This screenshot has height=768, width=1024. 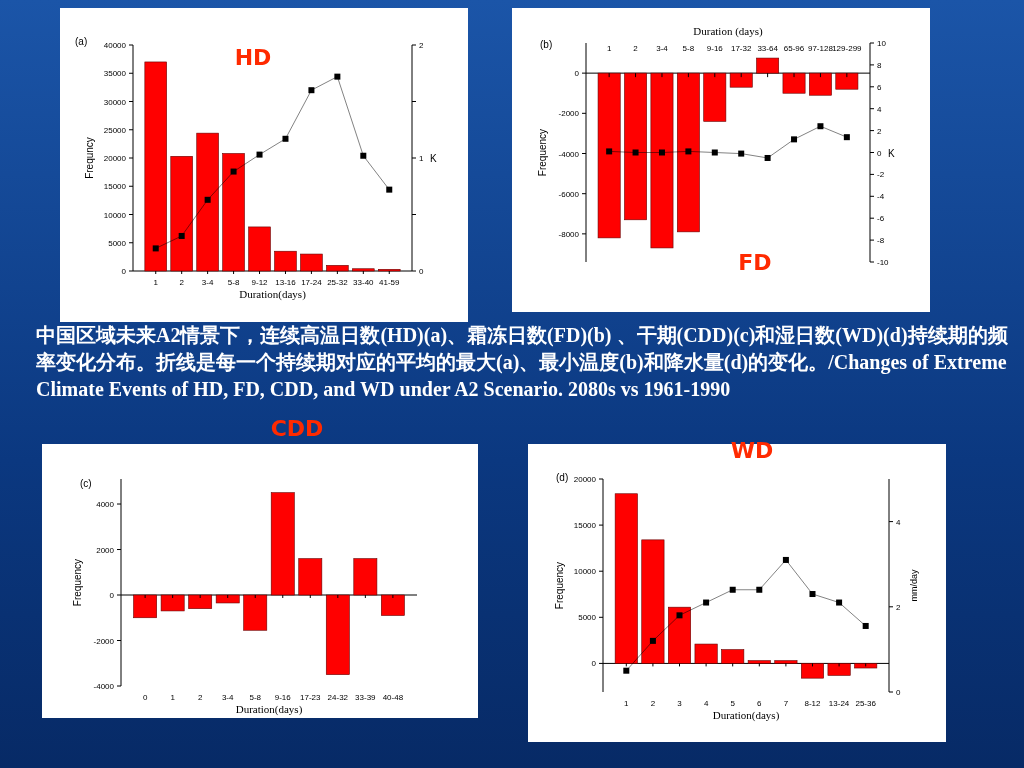 I want to click on x-tick-label: 41-59, so click(x=390, y=282).